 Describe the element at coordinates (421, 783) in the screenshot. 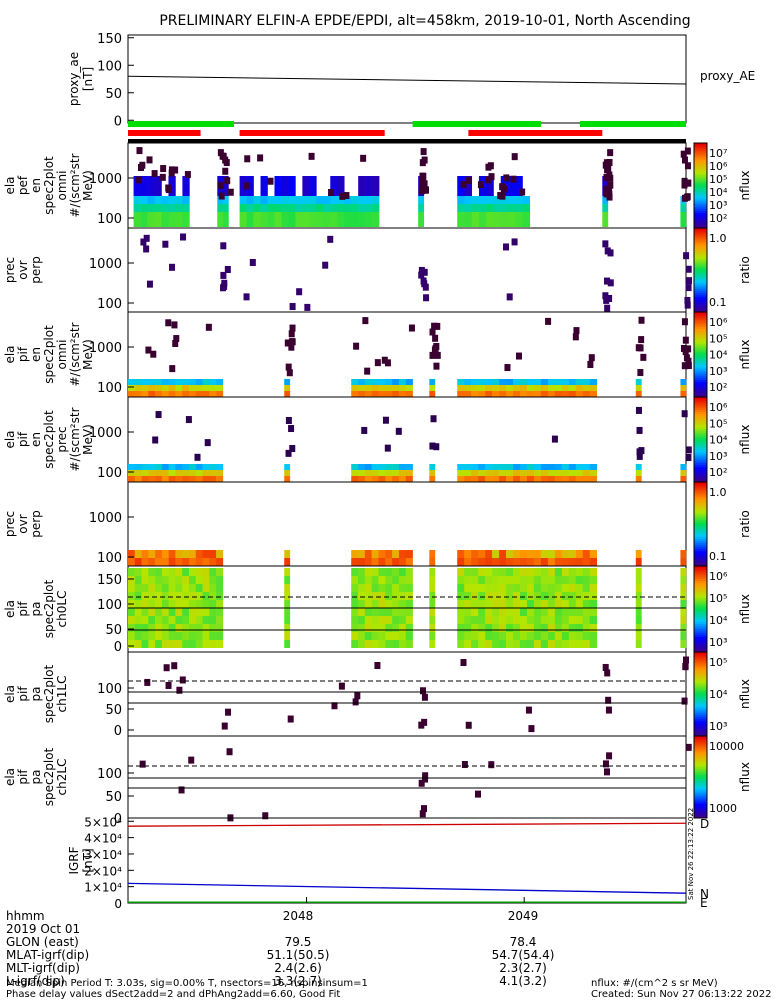

I see `ela_pif_pa_spec2plot_ch2LC-cell` at that location.